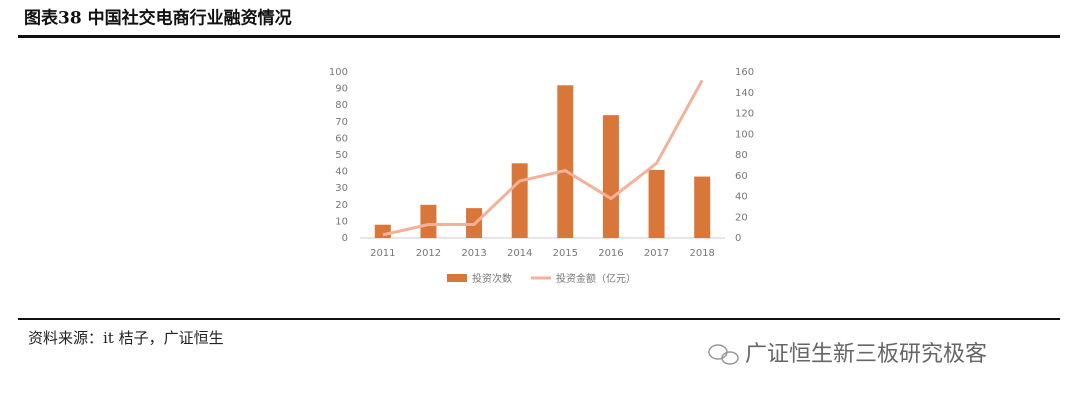 This screenshot has width=1080, height=406. What do you see at coordinates (341, 172) in the screenshot?
I see `y-tick-label: 40` at bounding box center [341, 172].